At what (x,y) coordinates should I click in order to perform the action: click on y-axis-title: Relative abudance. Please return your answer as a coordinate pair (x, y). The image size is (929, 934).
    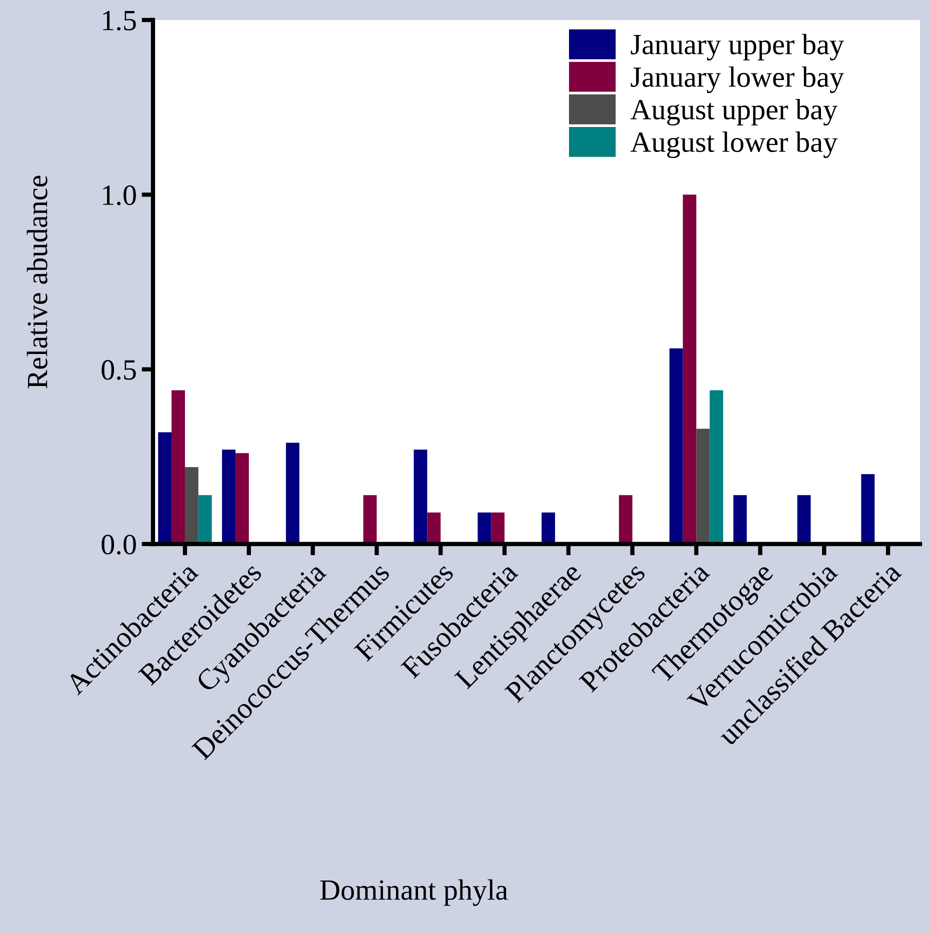
    Looking at the image, I should click on (37, 282).